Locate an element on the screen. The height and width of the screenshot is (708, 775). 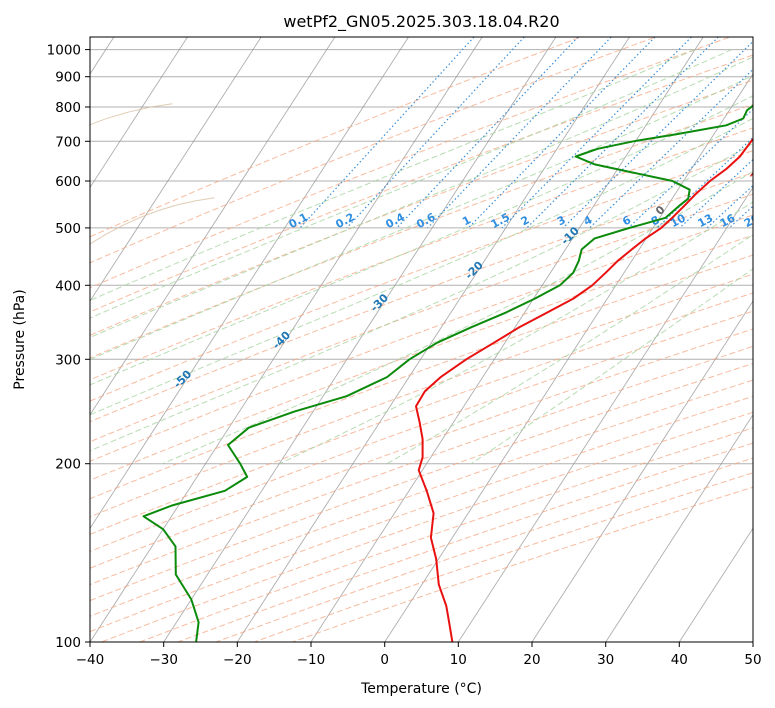
y-tick-label: 800 is located at coordinates (68, 108).